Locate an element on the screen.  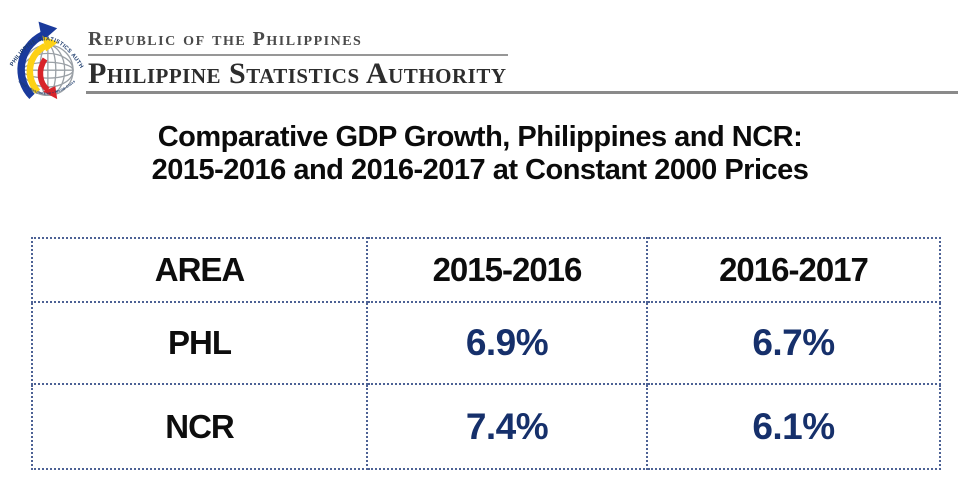
table-header-row: AREA 2015-2016 2016-2017 is located at coordinates (486, 270).